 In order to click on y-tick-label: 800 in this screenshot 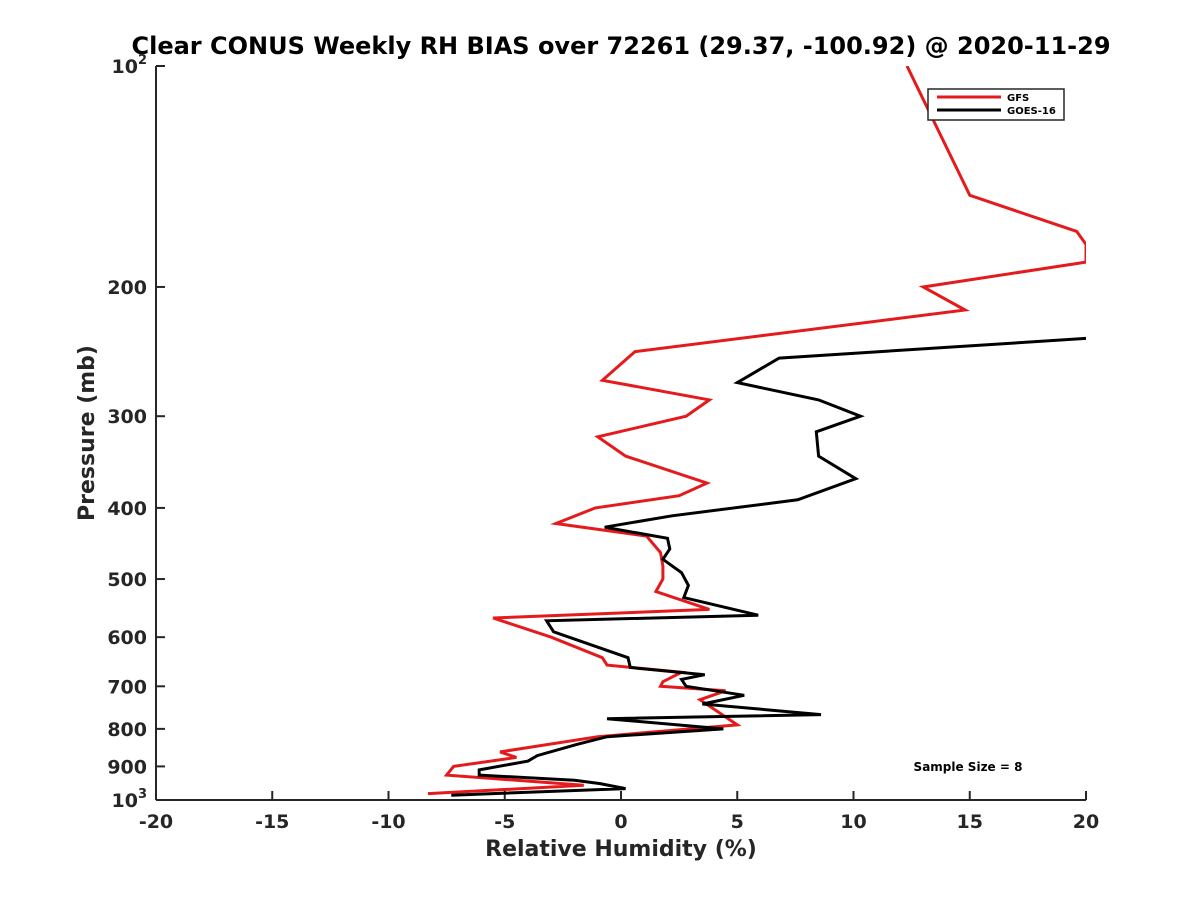, I will do `click(127, 730)`.